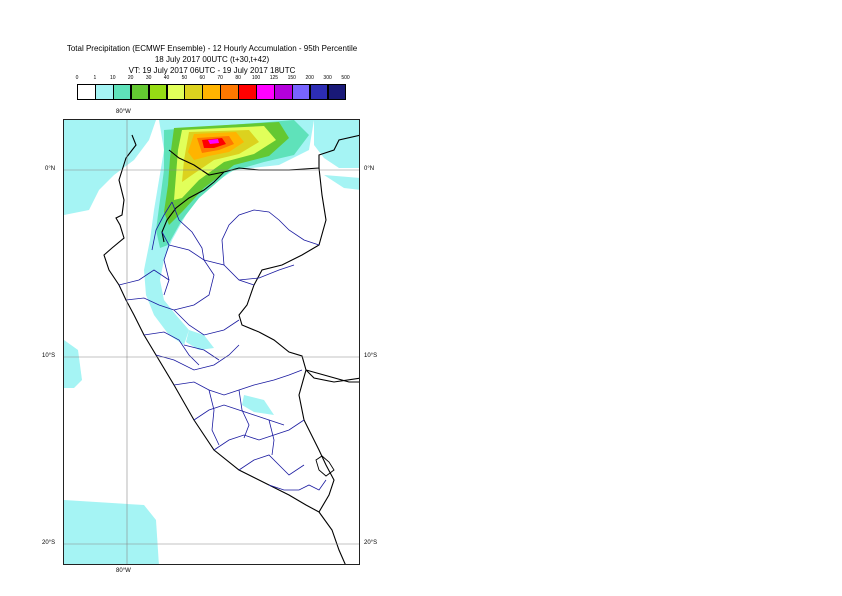 The image size is (842, 596). Describe the element at coordinates (123, 112) in the screenshot. I see `lon-label-top: 80°W` at that location.